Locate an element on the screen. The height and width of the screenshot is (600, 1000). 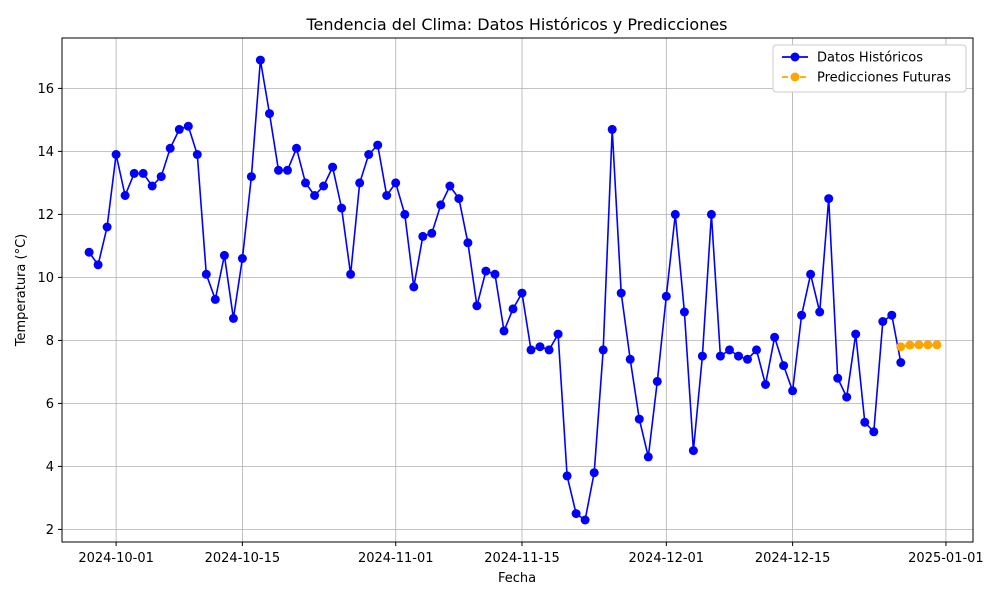
y-tick-label: 8 is located at coordinates (50, 341).